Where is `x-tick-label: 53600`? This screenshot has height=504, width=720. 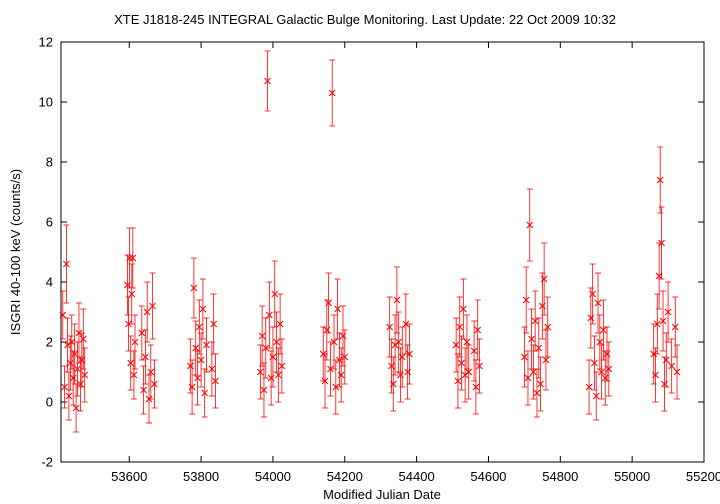
x-tick-label: 53600 is located at coordinates (129, 476).